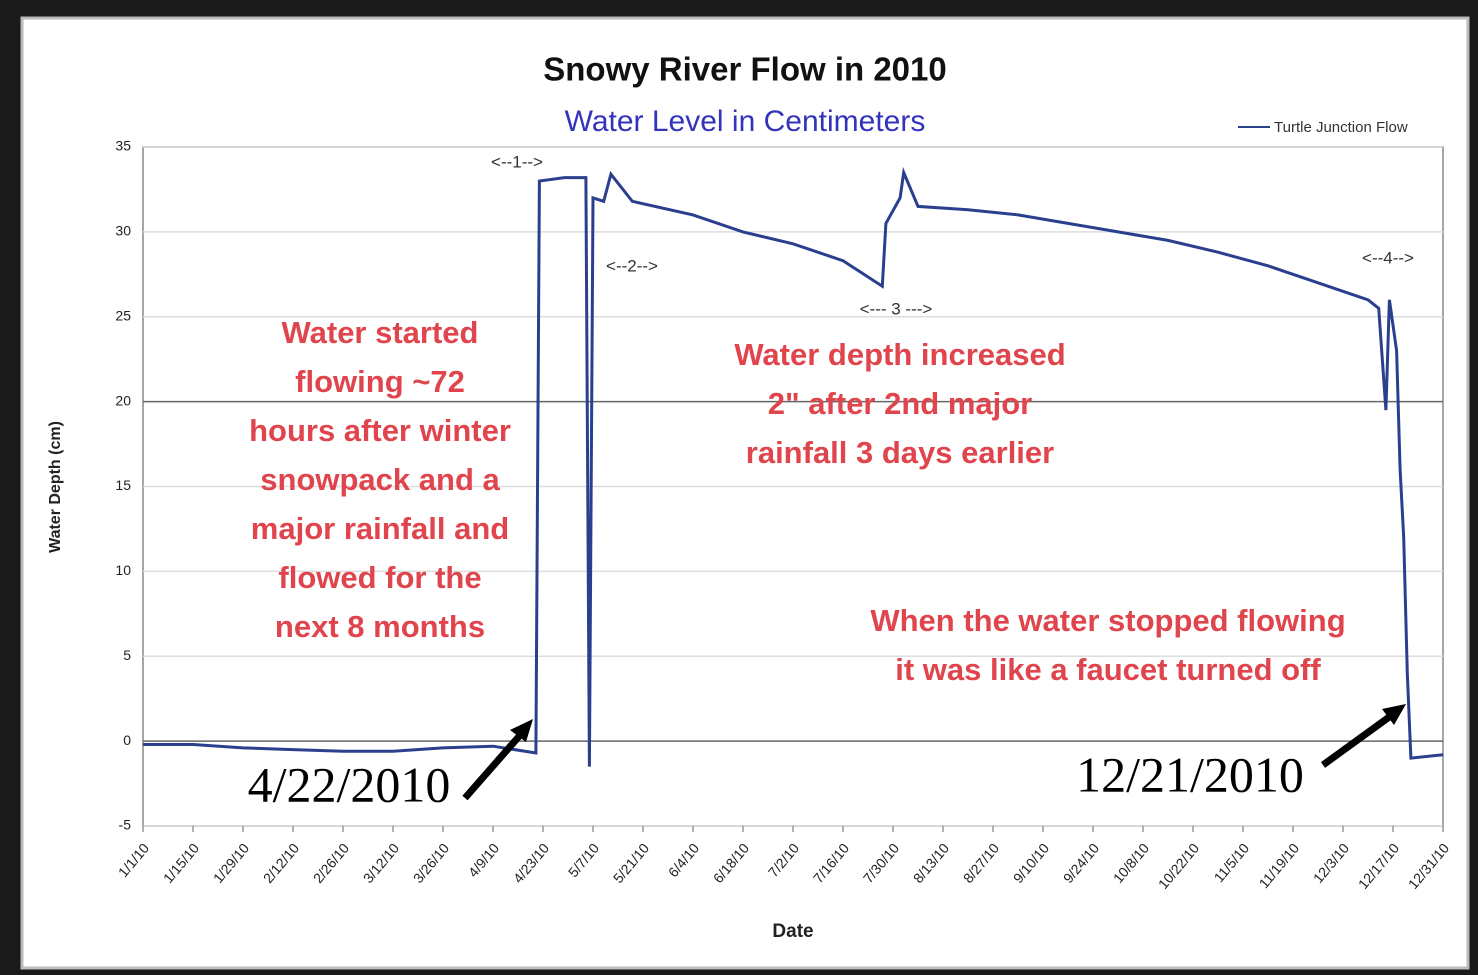  Describe the element at coordinates (1341, 127) in the screenshot. I see `legend-label: Turtle Junction Flow` at that location.